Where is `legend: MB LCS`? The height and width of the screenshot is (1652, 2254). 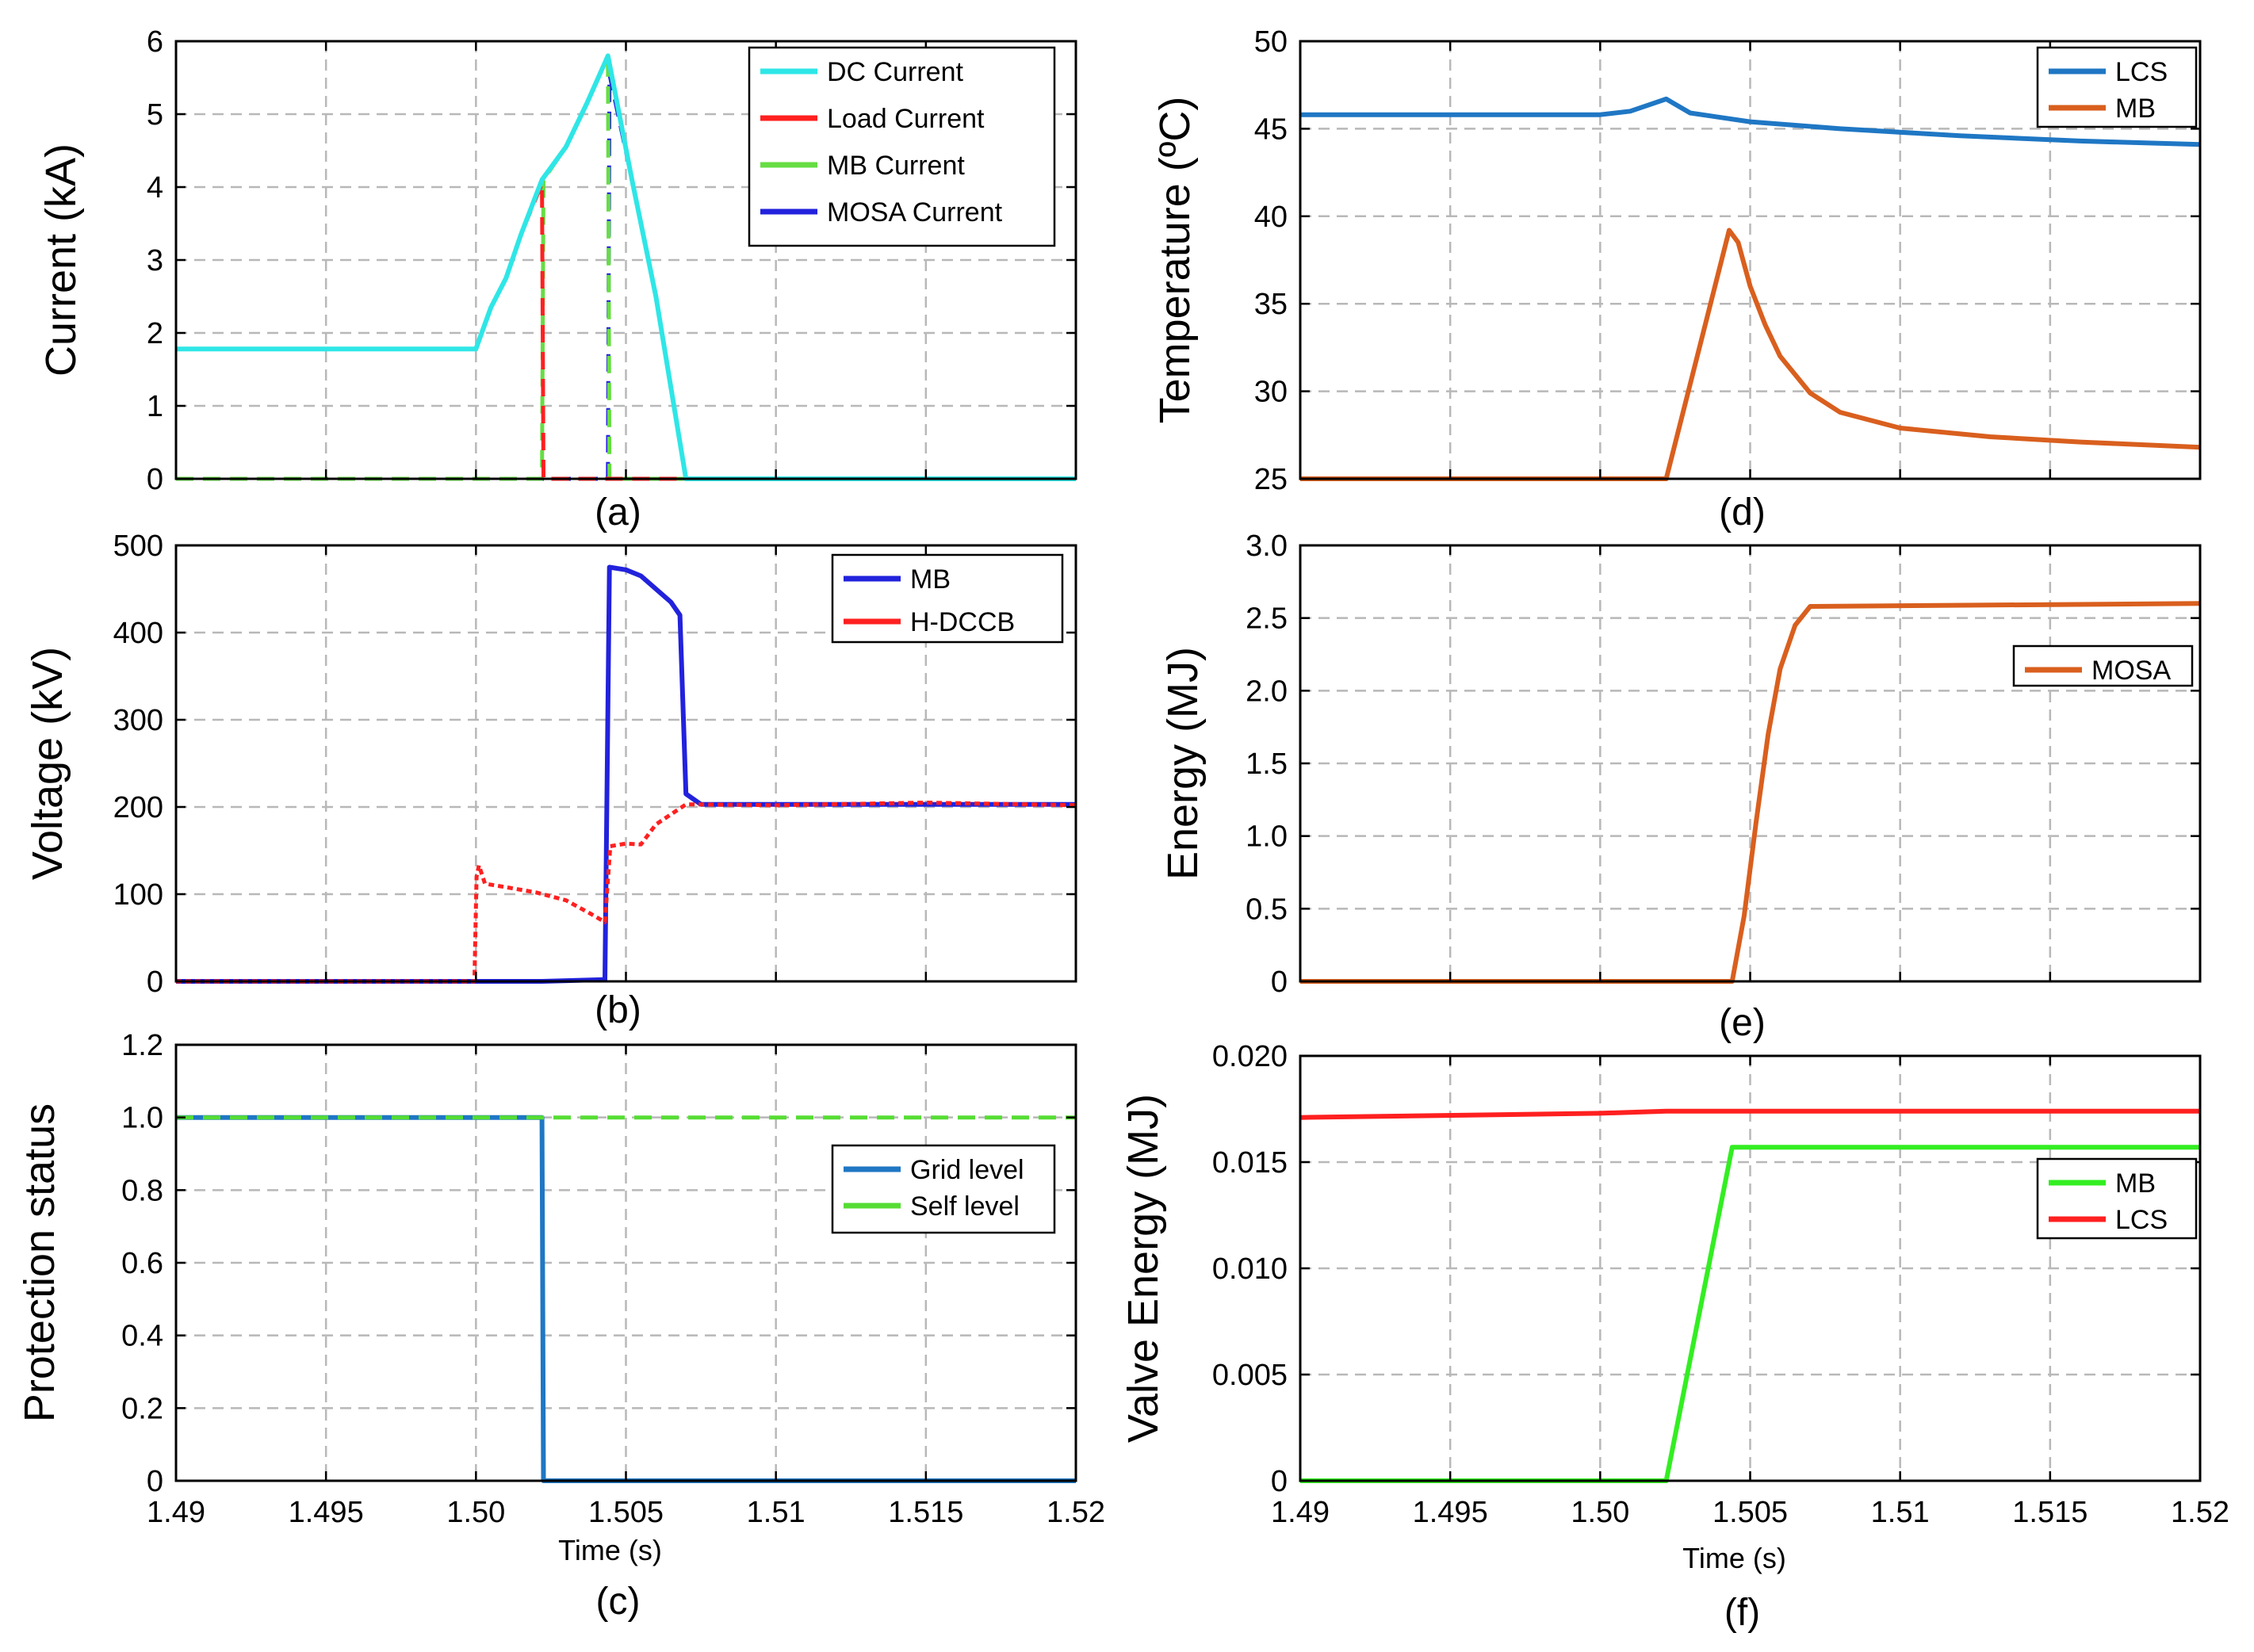 legend: MB LCS is located at coordinates (2117, 1198).